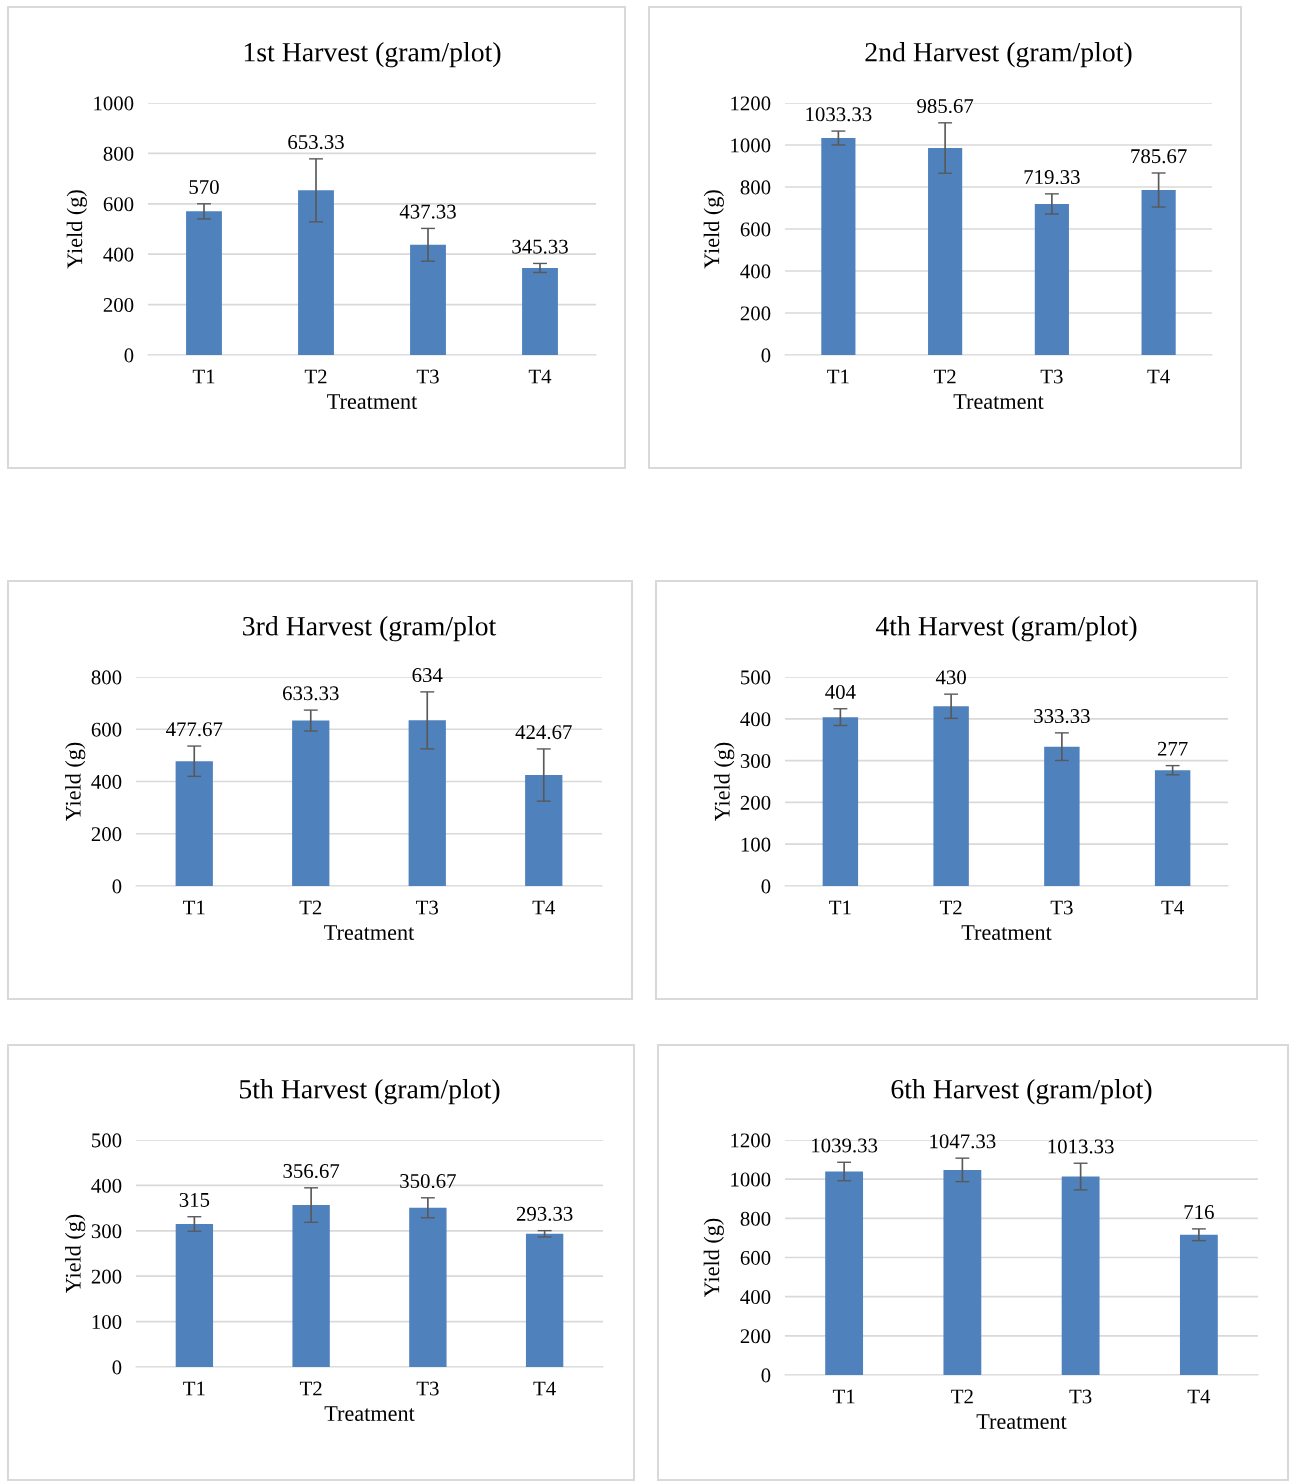 The width and height of the screenshot is (1297, 1482). What do you see at coordinates (370, 629) in the screenshot?
I see `chart-title: 3rd Harvest (gram/plot` at bounding box center [370, 629].